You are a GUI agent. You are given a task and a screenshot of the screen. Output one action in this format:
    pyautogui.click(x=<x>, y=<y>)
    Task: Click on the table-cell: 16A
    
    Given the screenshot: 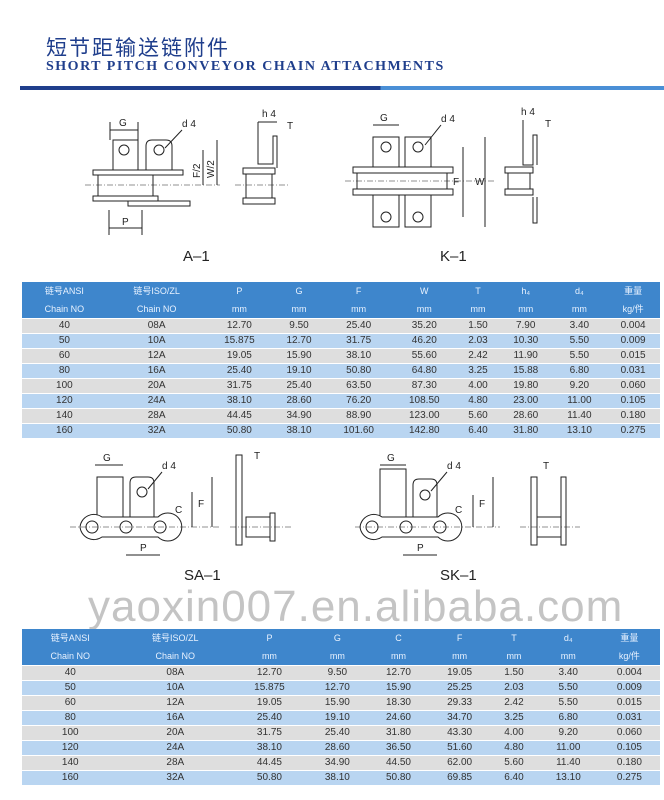 What is the action you would take?
    pyautogui.click(x=156, y=371)
    